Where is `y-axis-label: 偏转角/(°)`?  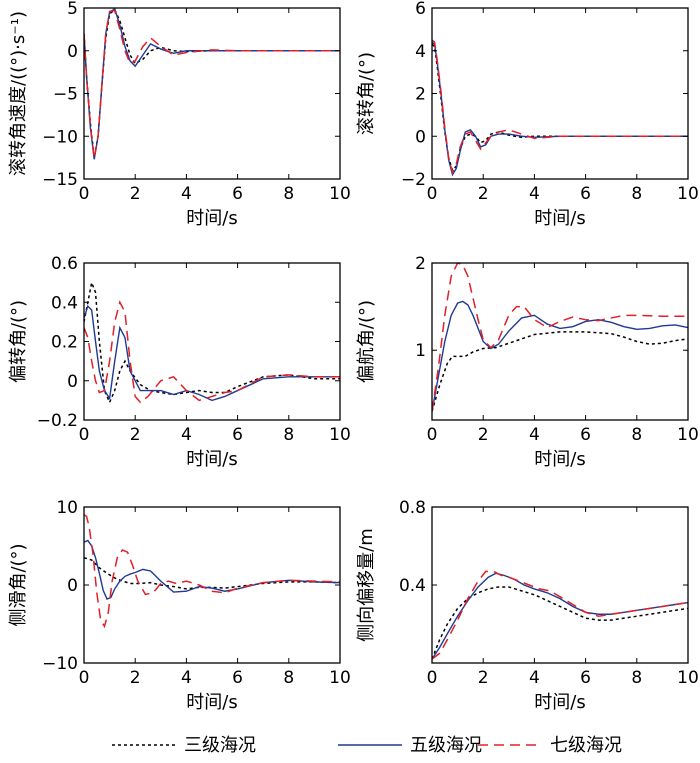 y-axis-label: 偏转角/(°) is located at coordinates (18, 341).